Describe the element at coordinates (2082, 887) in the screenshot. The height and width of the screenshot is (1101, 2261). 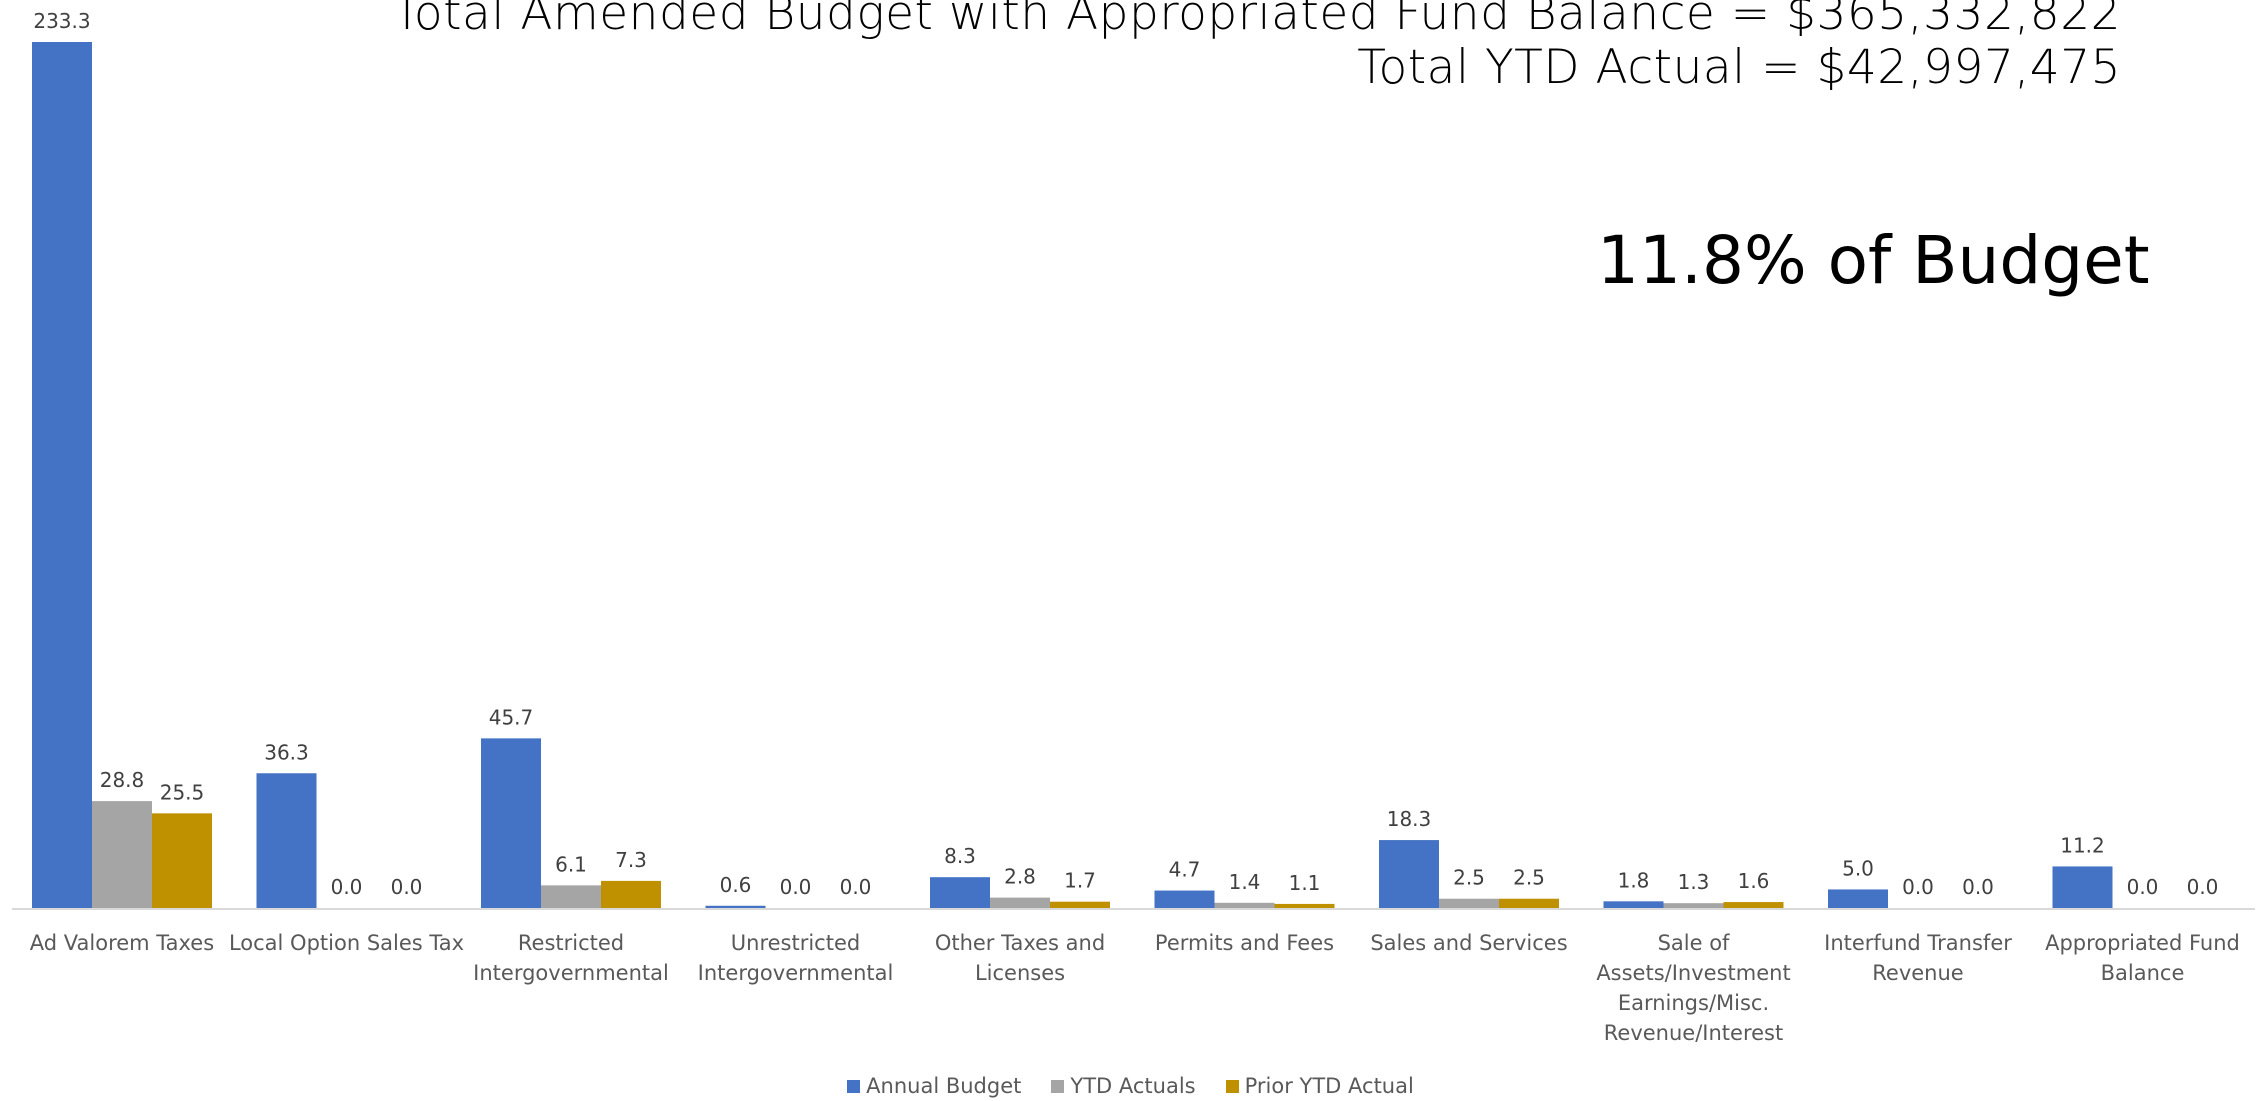
I see `bar-annual-budget-appropriated-fund-balance` at that location.